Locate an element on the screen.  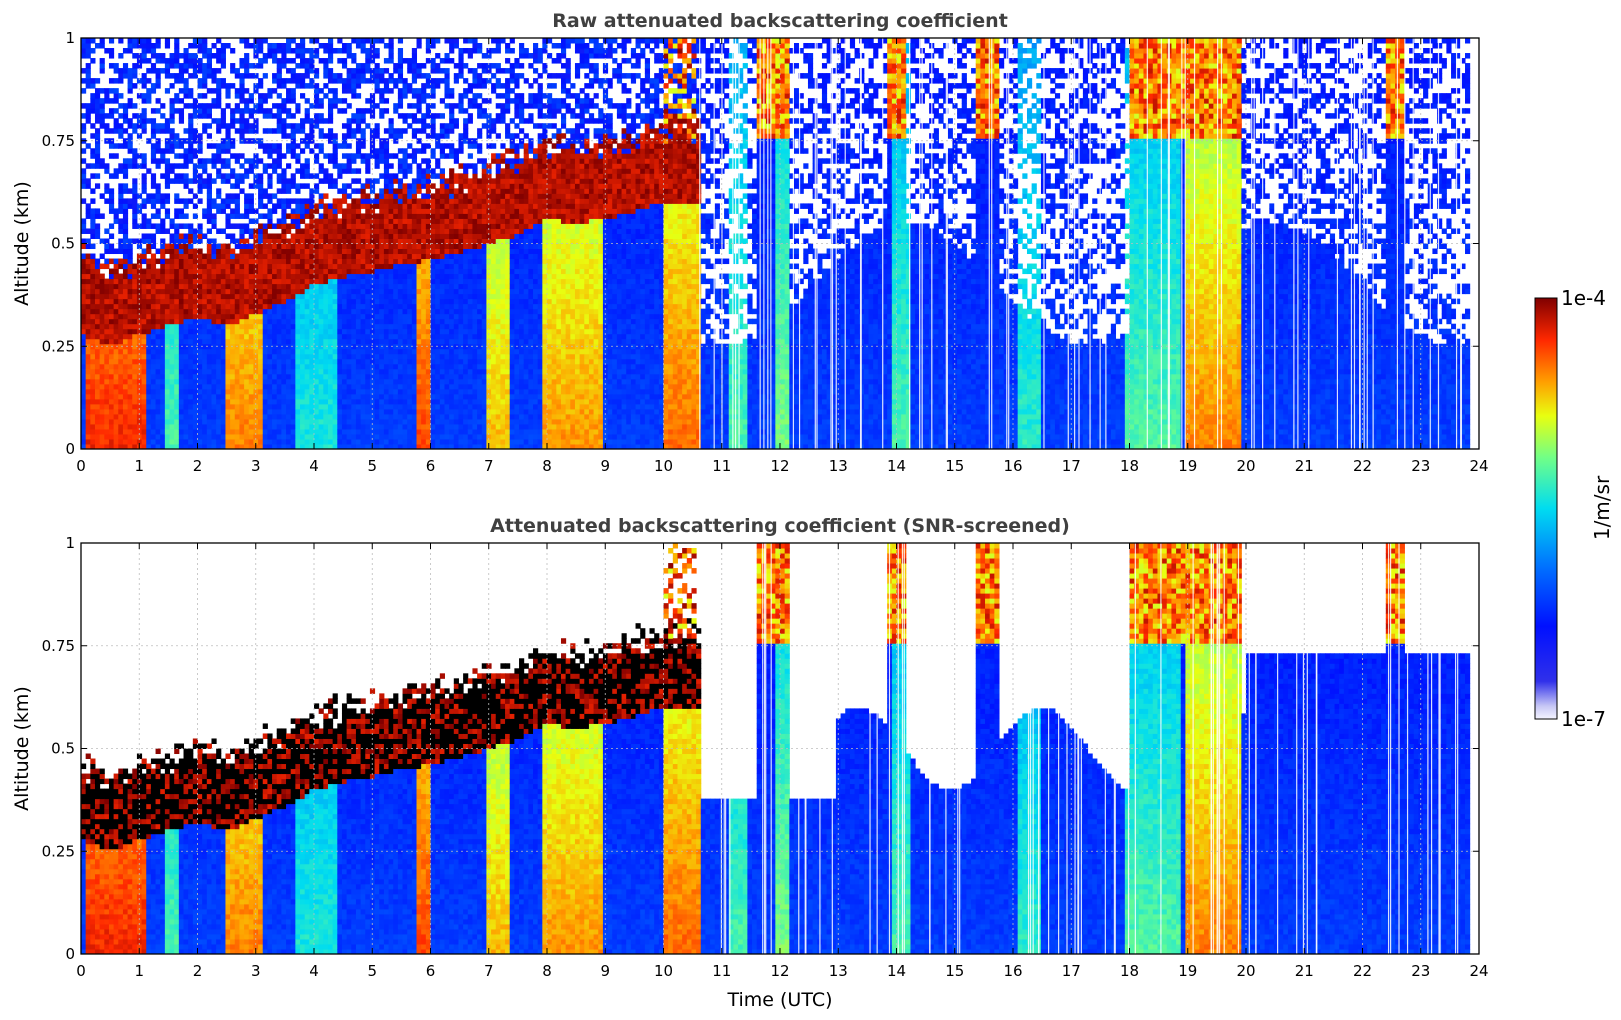
colorbar-title: 1/m/sr is located at coordinates (1602, 507).